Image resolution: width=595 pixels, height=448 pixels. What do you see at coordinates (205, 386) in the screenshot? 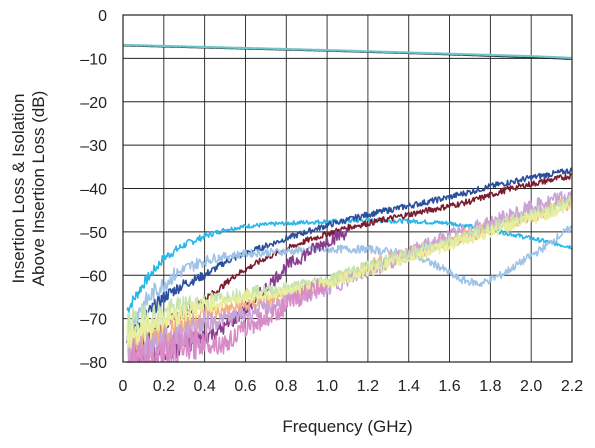
I see `x-tick-label: 0.4` at bounding box center [205, 386].